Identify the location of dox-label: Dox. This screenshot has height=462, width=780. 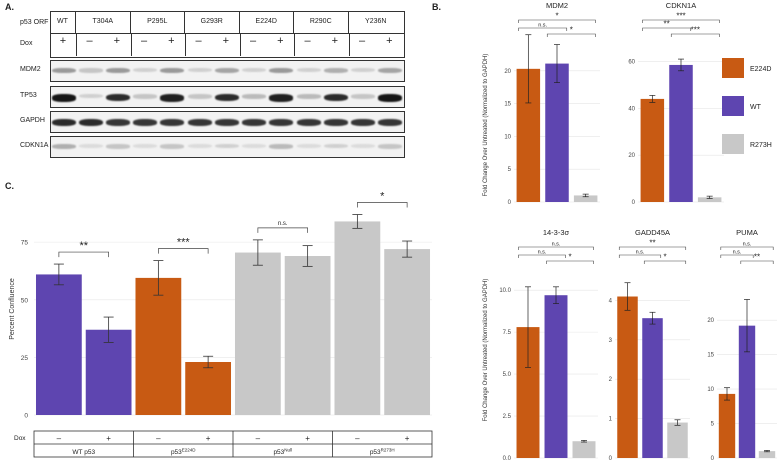
(26, 43).